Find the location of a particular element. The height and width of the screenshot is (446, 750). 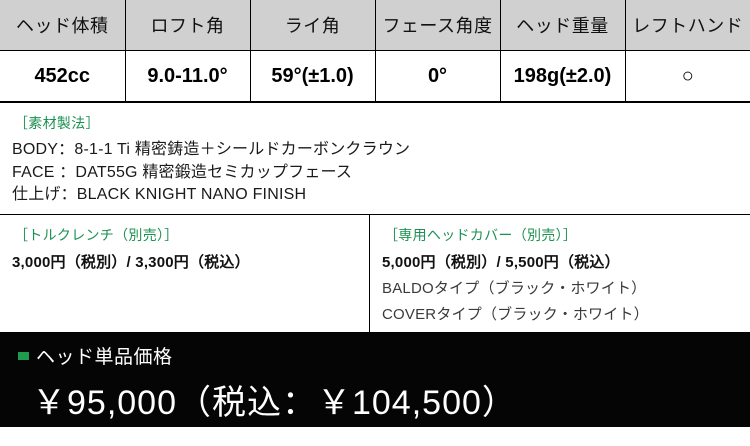

spec-header-head-weight: ヘッド重量 is located at coordinates (562, 25).